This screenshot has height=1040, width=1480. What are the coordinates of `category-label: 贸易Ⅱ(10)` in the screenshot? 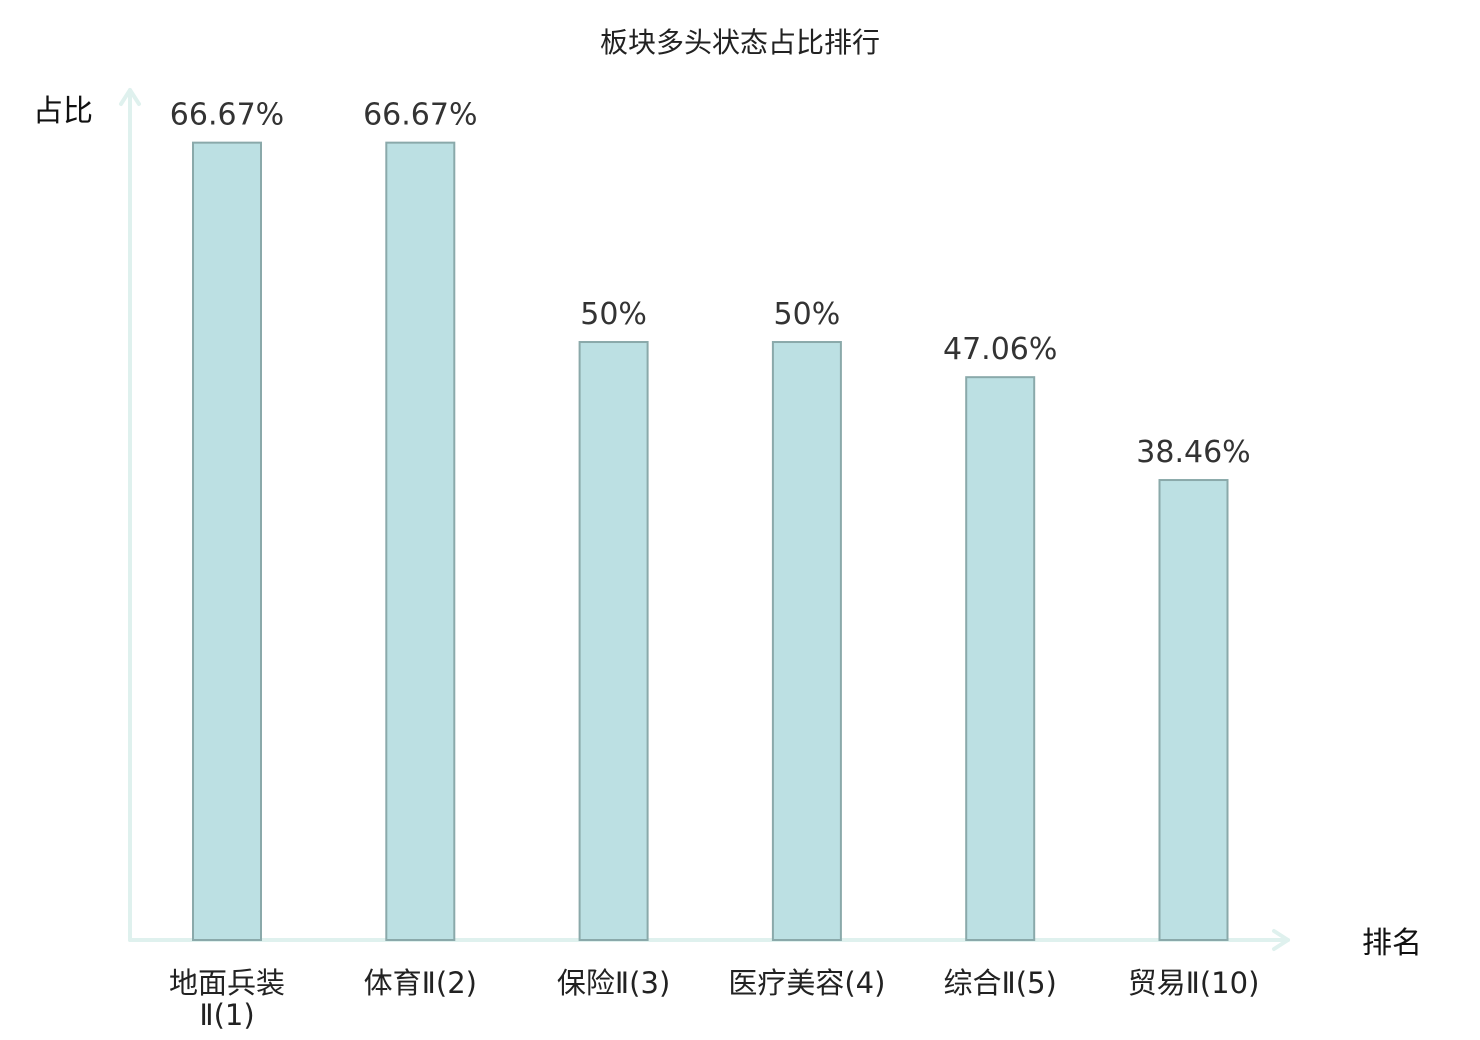 It's located at (1194, 983).